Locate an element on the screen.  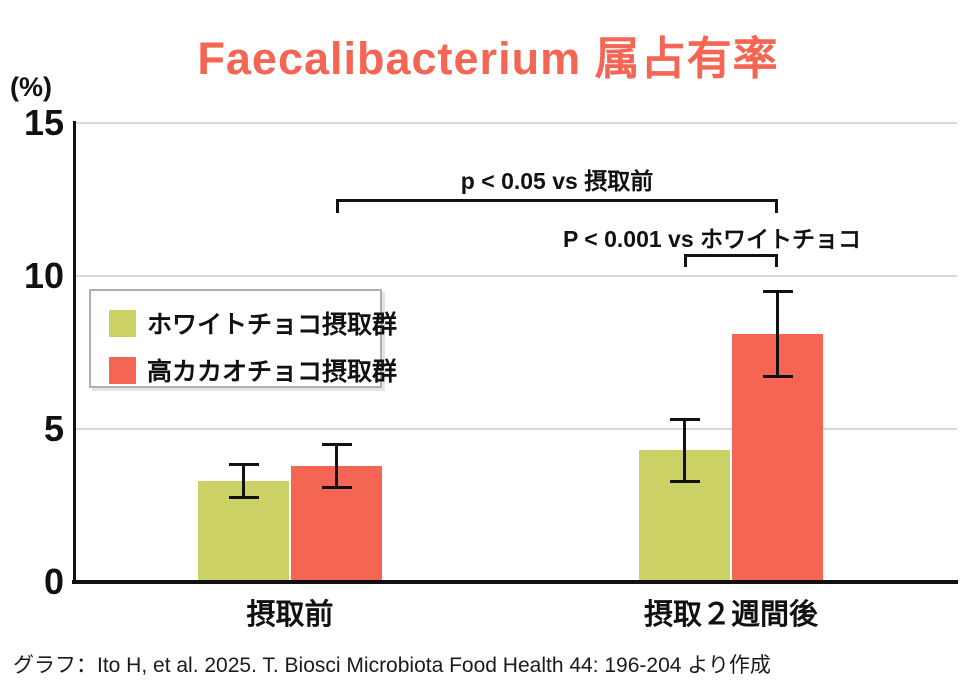
legend-item-white-choco: ホワイトチョコ摂取群 is located at coordinates (253, 323).